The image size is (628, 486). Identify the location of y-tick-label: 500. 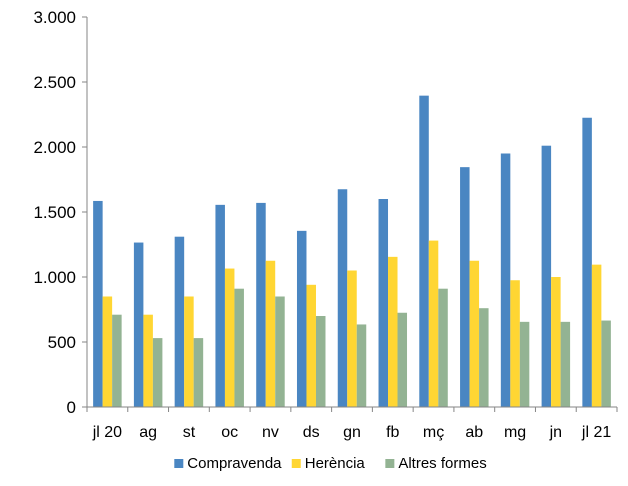
(62, 342).